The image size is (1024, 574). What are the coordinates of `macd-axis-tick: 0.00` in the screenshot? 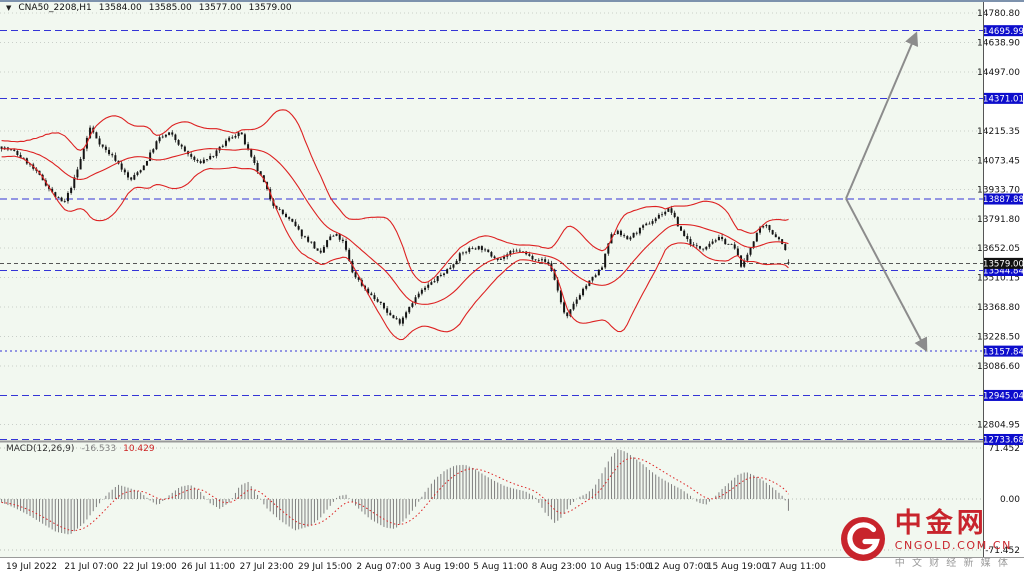 It's located at (1010, 500).